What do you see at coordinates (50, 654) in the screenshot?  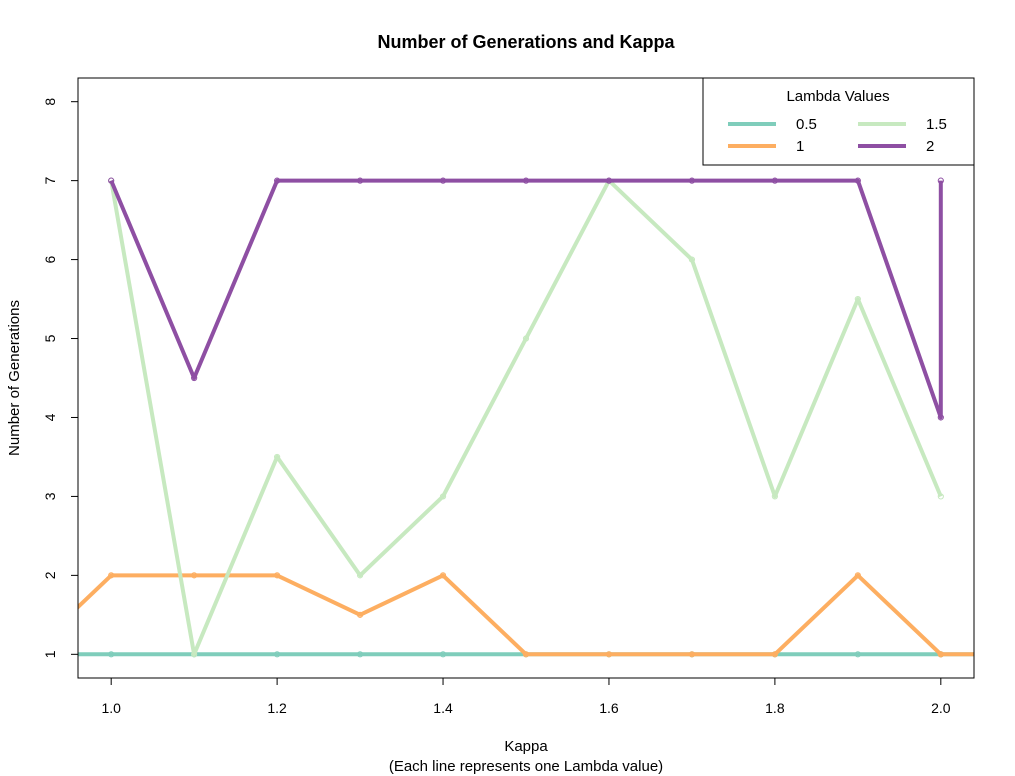 I see `y-tick-label: 1` at bounding box center [50, 654].